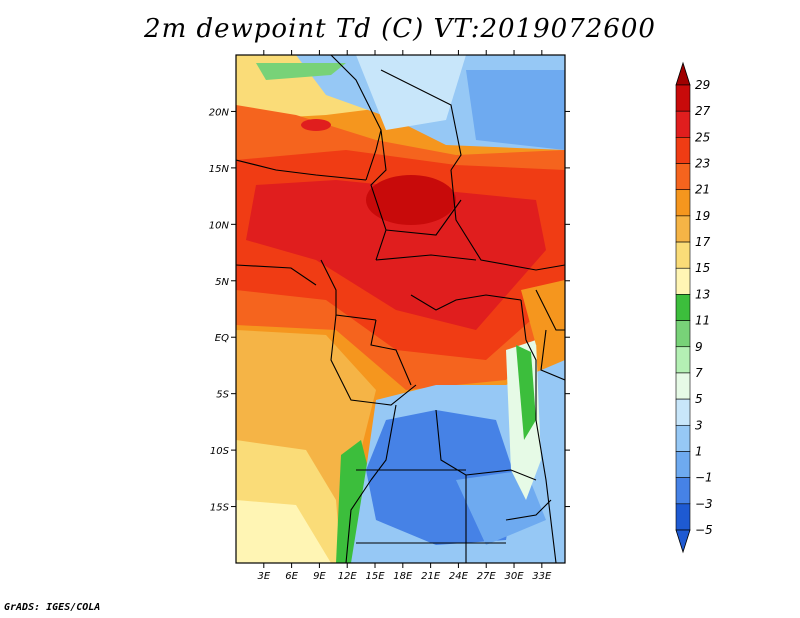 The height and width of the screenshot is (618, 800). I want to click on colorbar-label: 9, so click(699, 347).